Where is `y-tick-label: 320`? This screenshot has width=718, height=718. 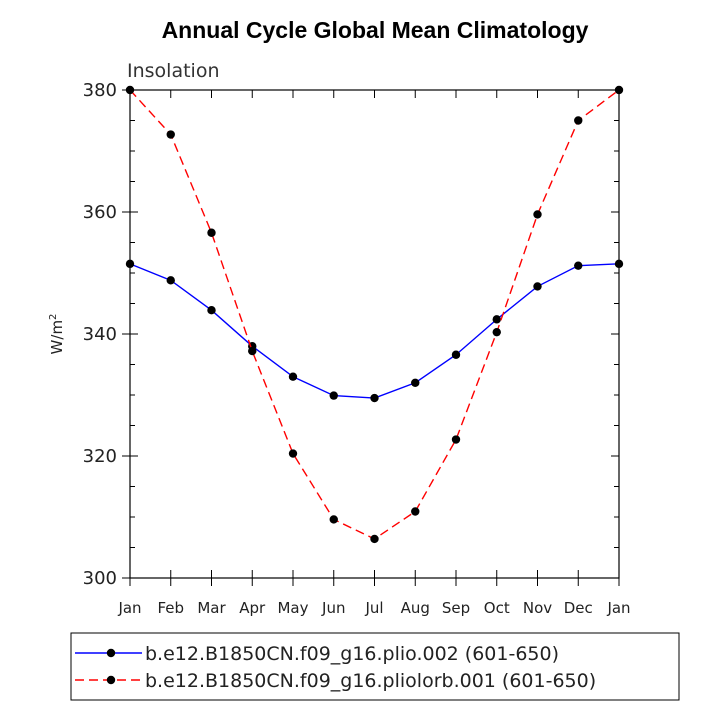 y-tick-label: 320 is located at coordinates (100, 456).